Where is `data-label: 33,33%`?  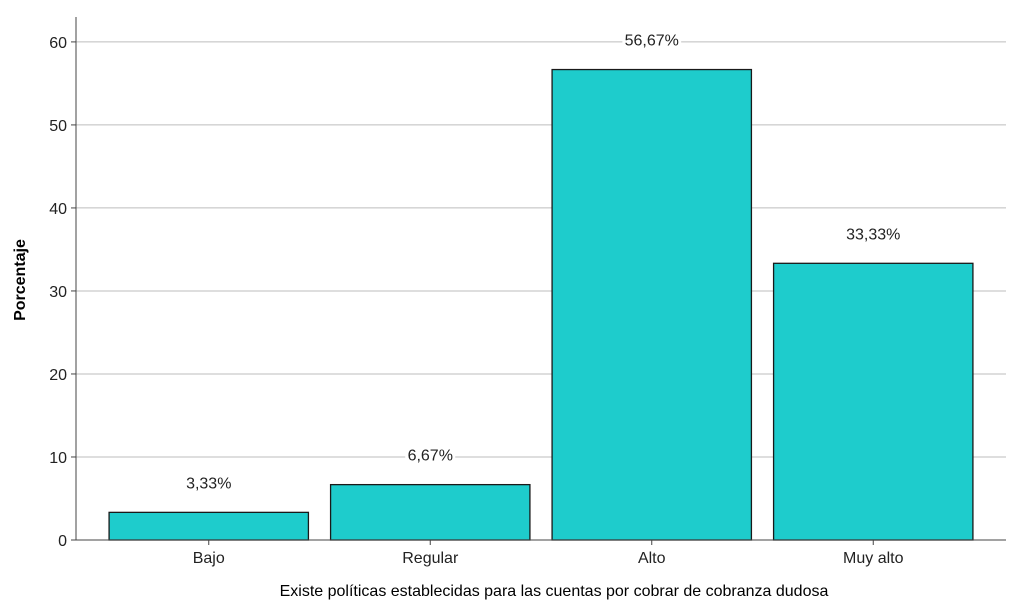
data-label: 33,33% is located at coordinates (873, 234).